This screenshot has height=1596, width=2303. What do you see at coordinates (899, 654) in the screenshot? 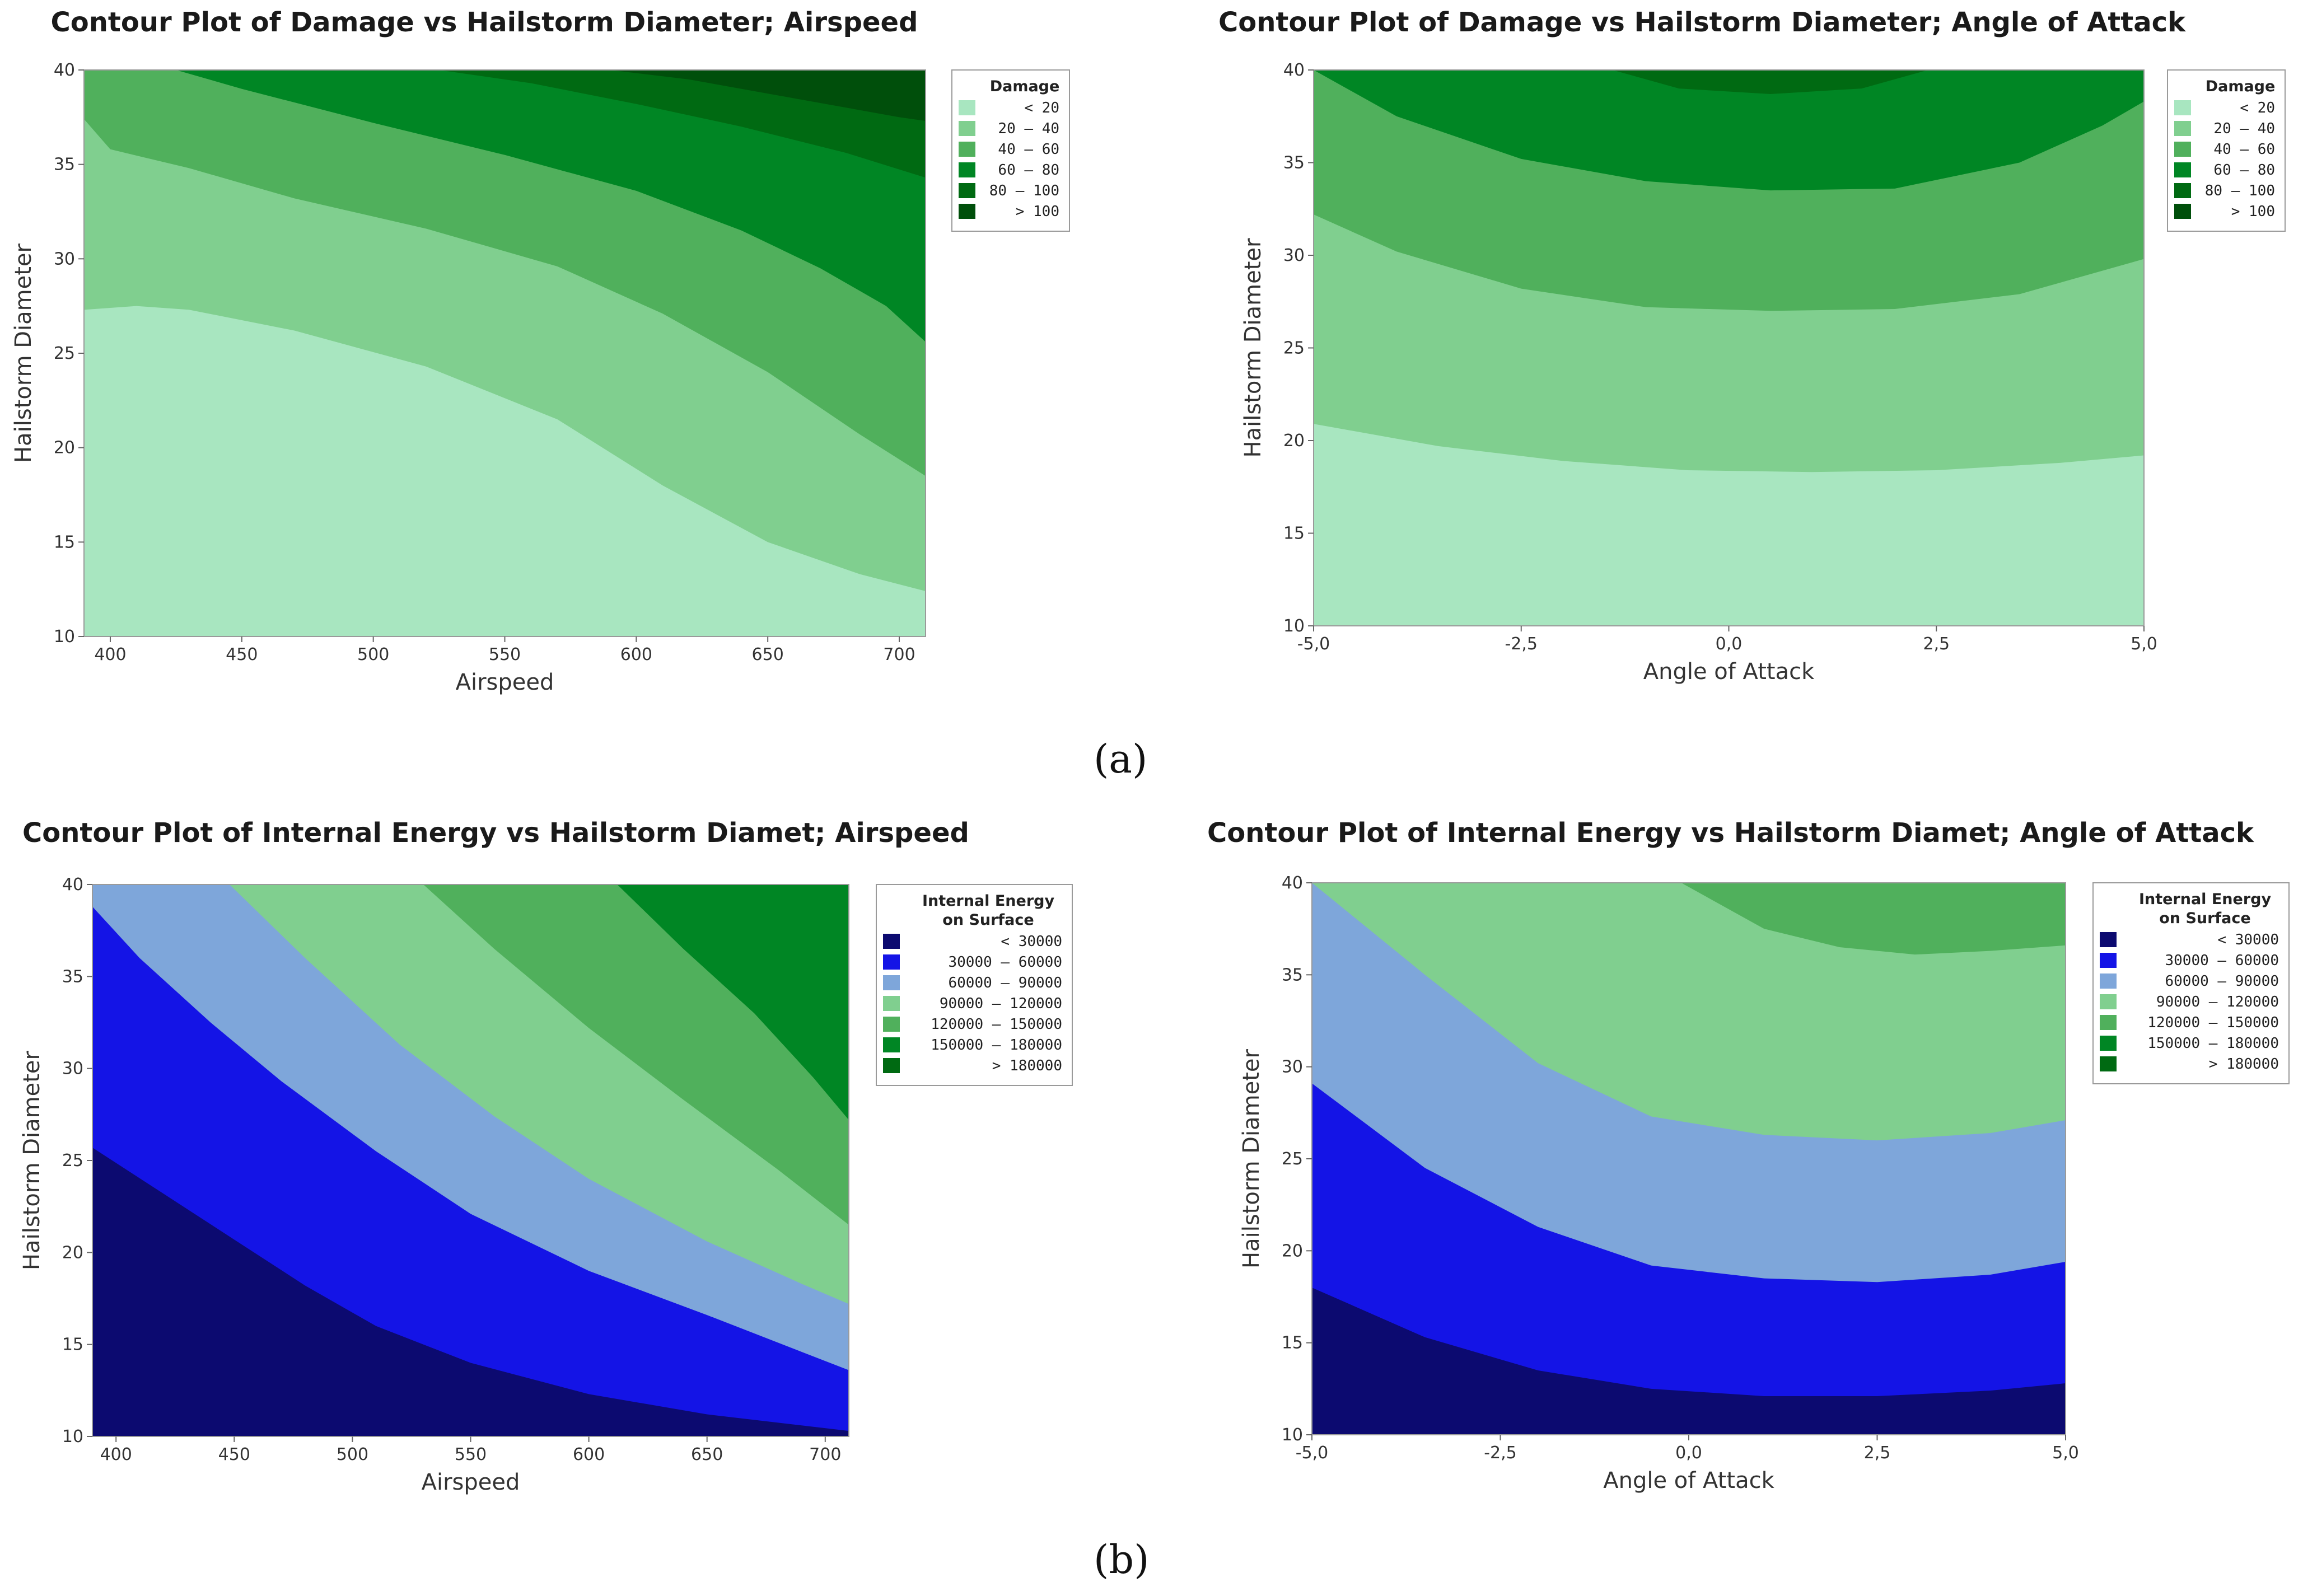
I see `x-tick-label: 700` at bounding box center [899, 654].